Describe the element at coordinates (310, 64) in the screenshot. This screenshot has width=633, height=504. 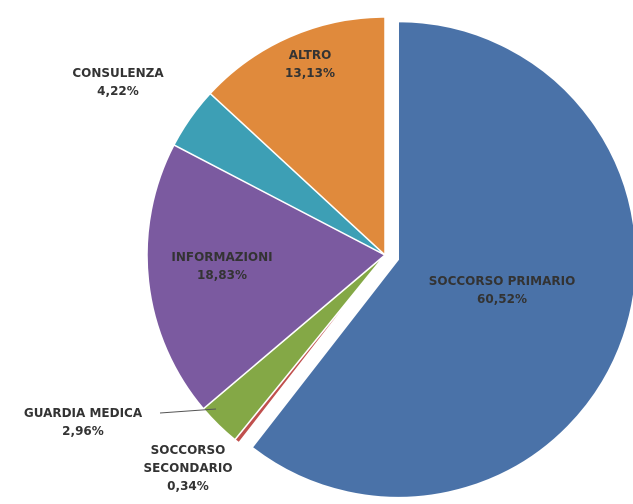
I see `slice-label: ALTRO 13,13%` at that location.